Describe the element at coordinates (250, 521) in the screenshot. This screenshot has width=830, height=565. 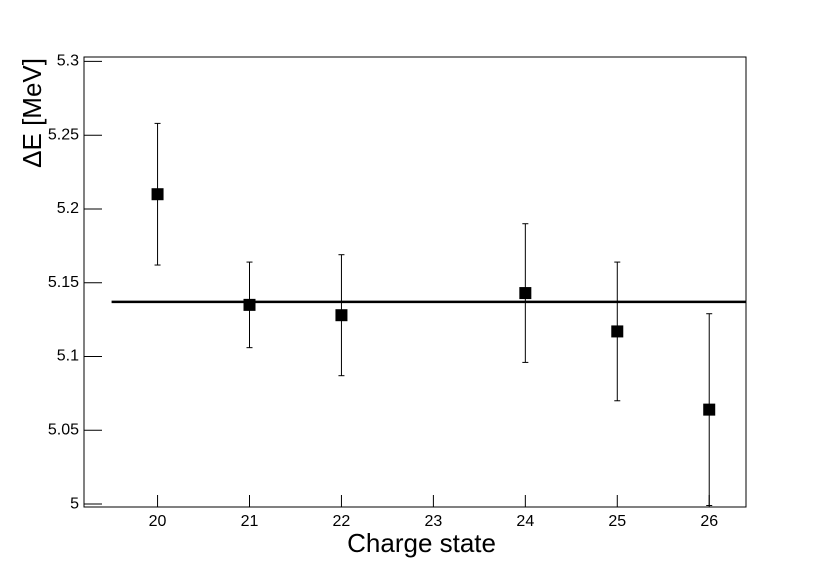
I see `x-tick-label: 21` at that location.